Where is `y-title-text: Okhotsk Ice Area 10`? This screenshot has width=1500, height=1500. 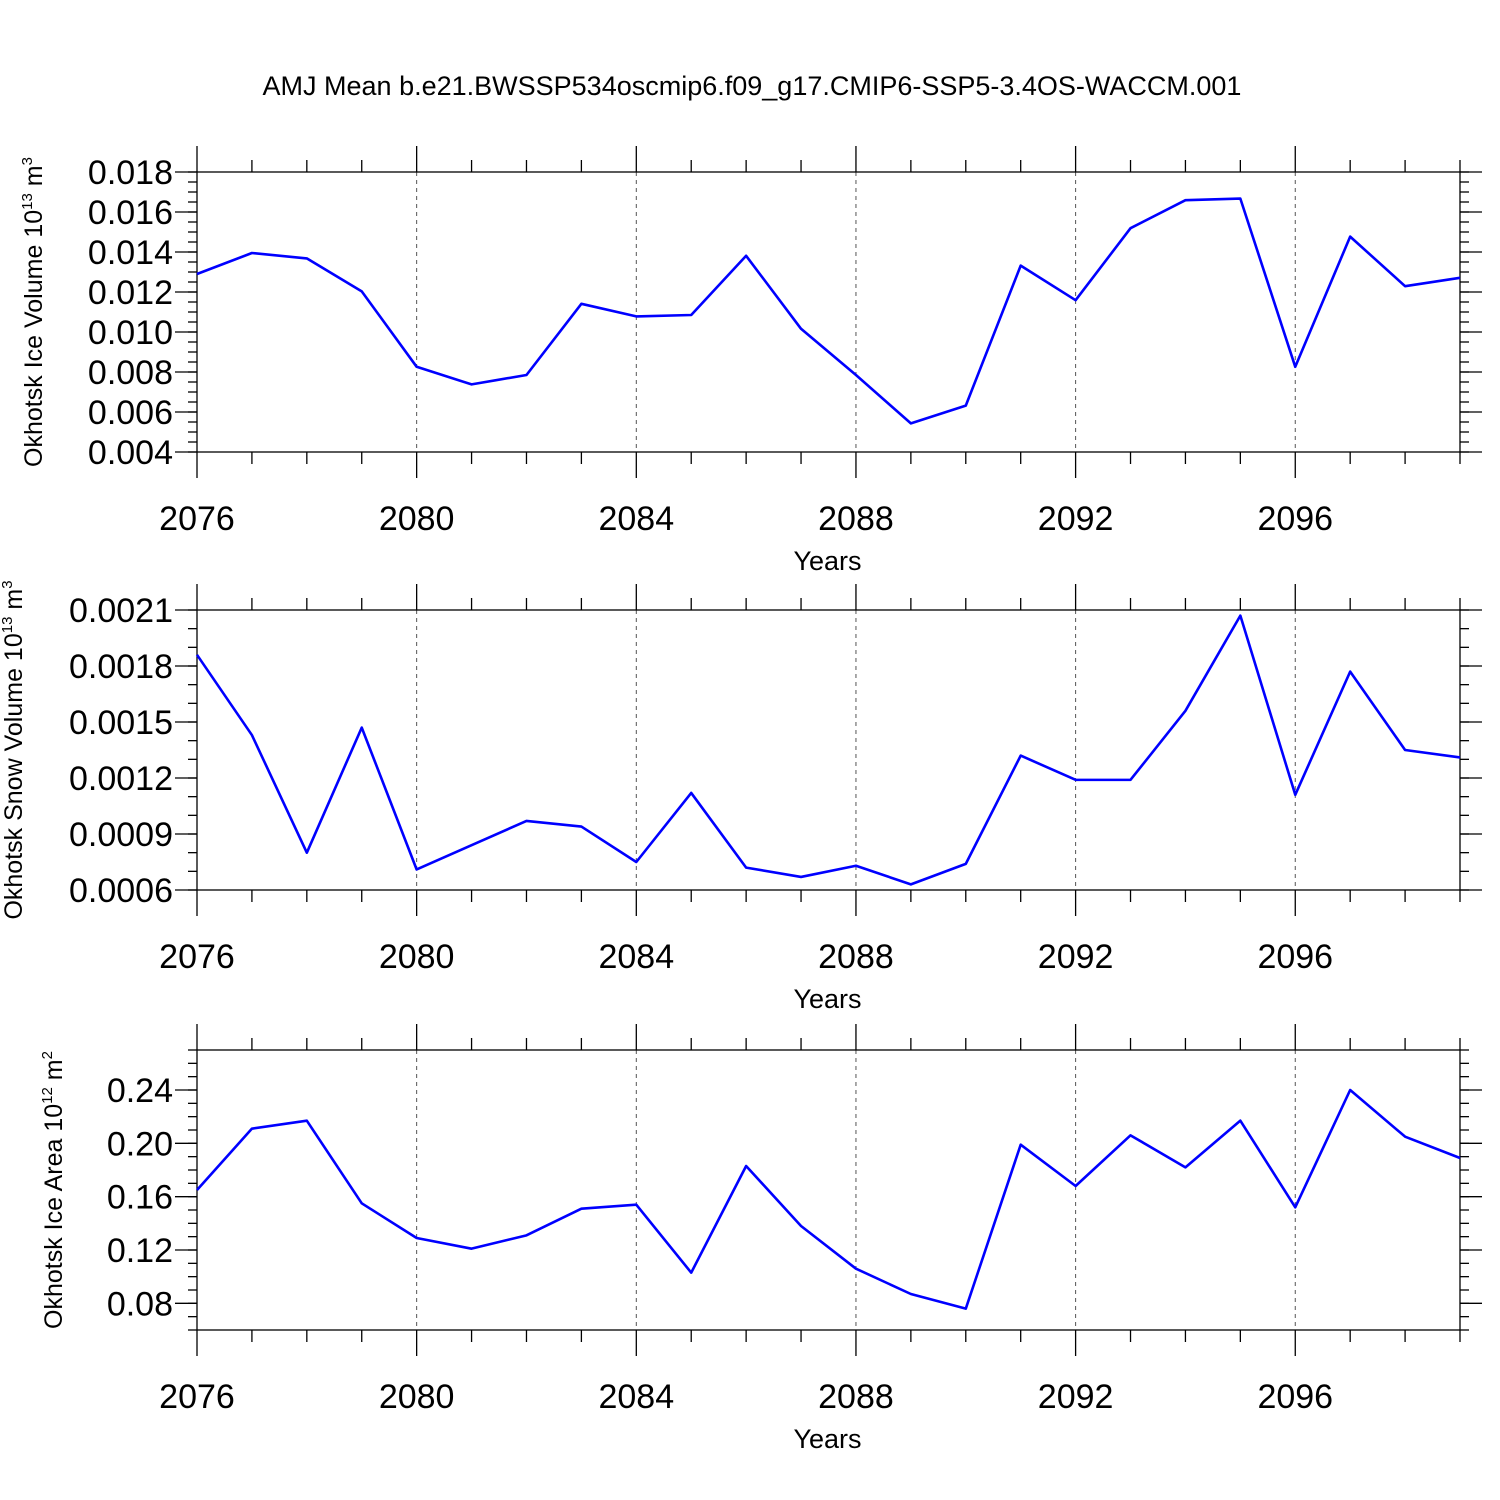
y-title-text: Okhotsk Ice Area 10 is located at coordinates (54, 1216).